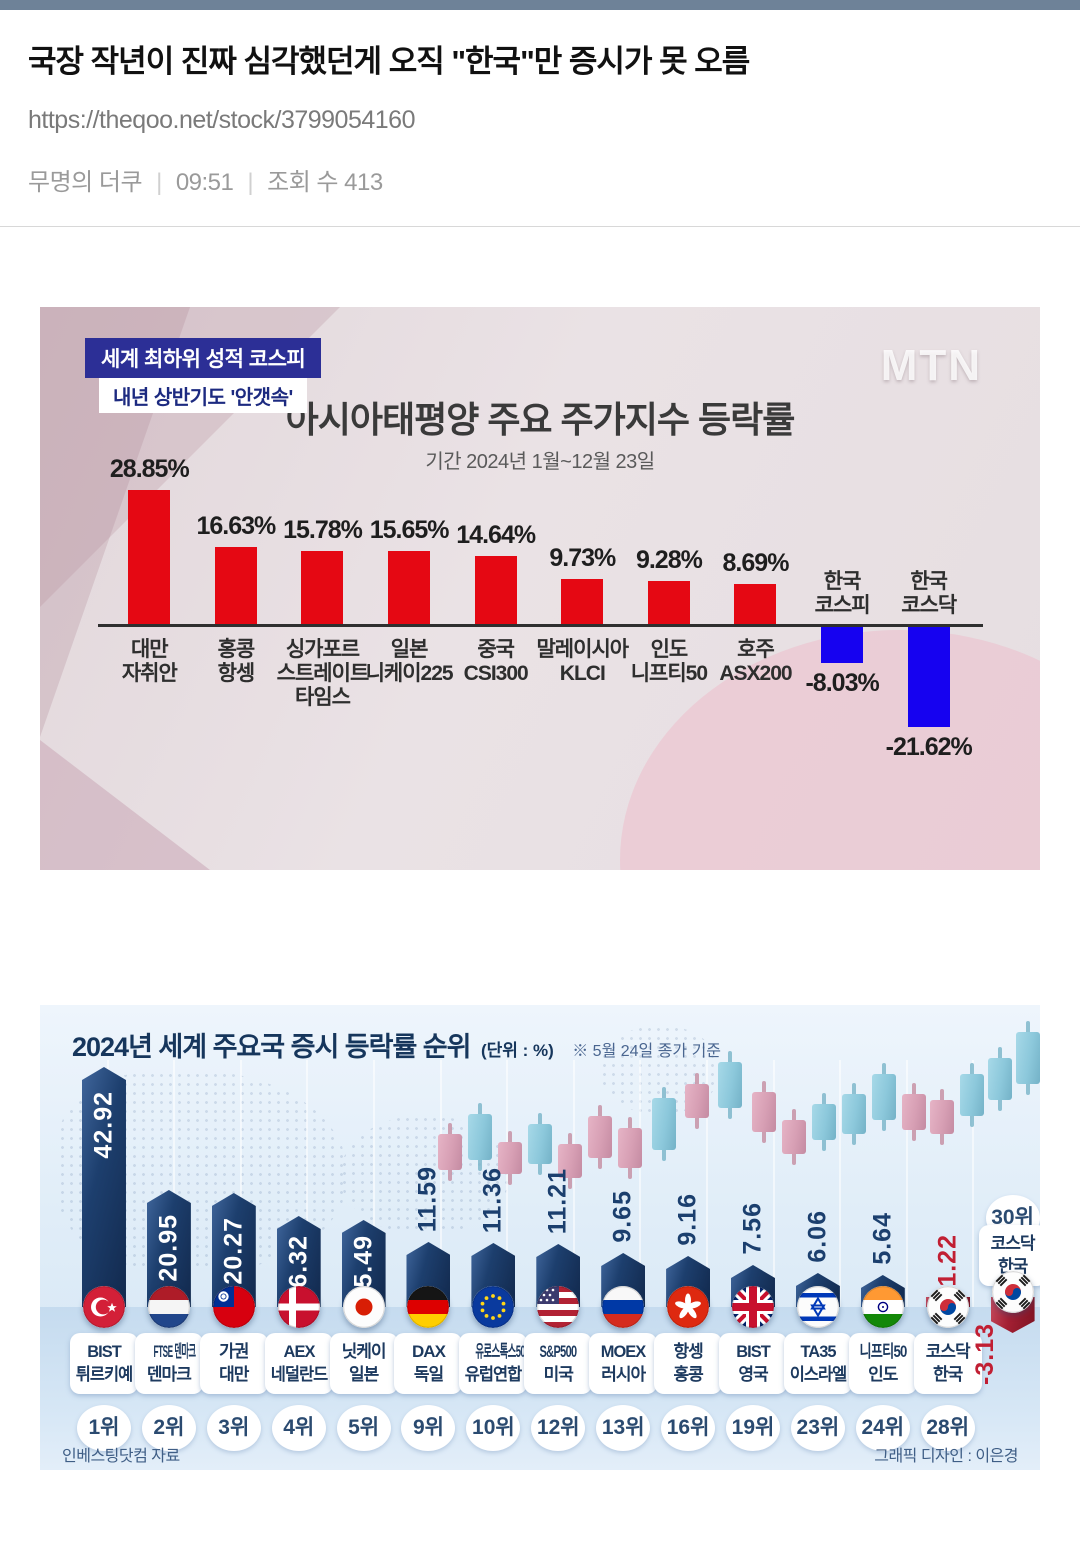  I want to click on chart2-column: 6.06 TA35 이스라엘 23위, so click(817, 1237).